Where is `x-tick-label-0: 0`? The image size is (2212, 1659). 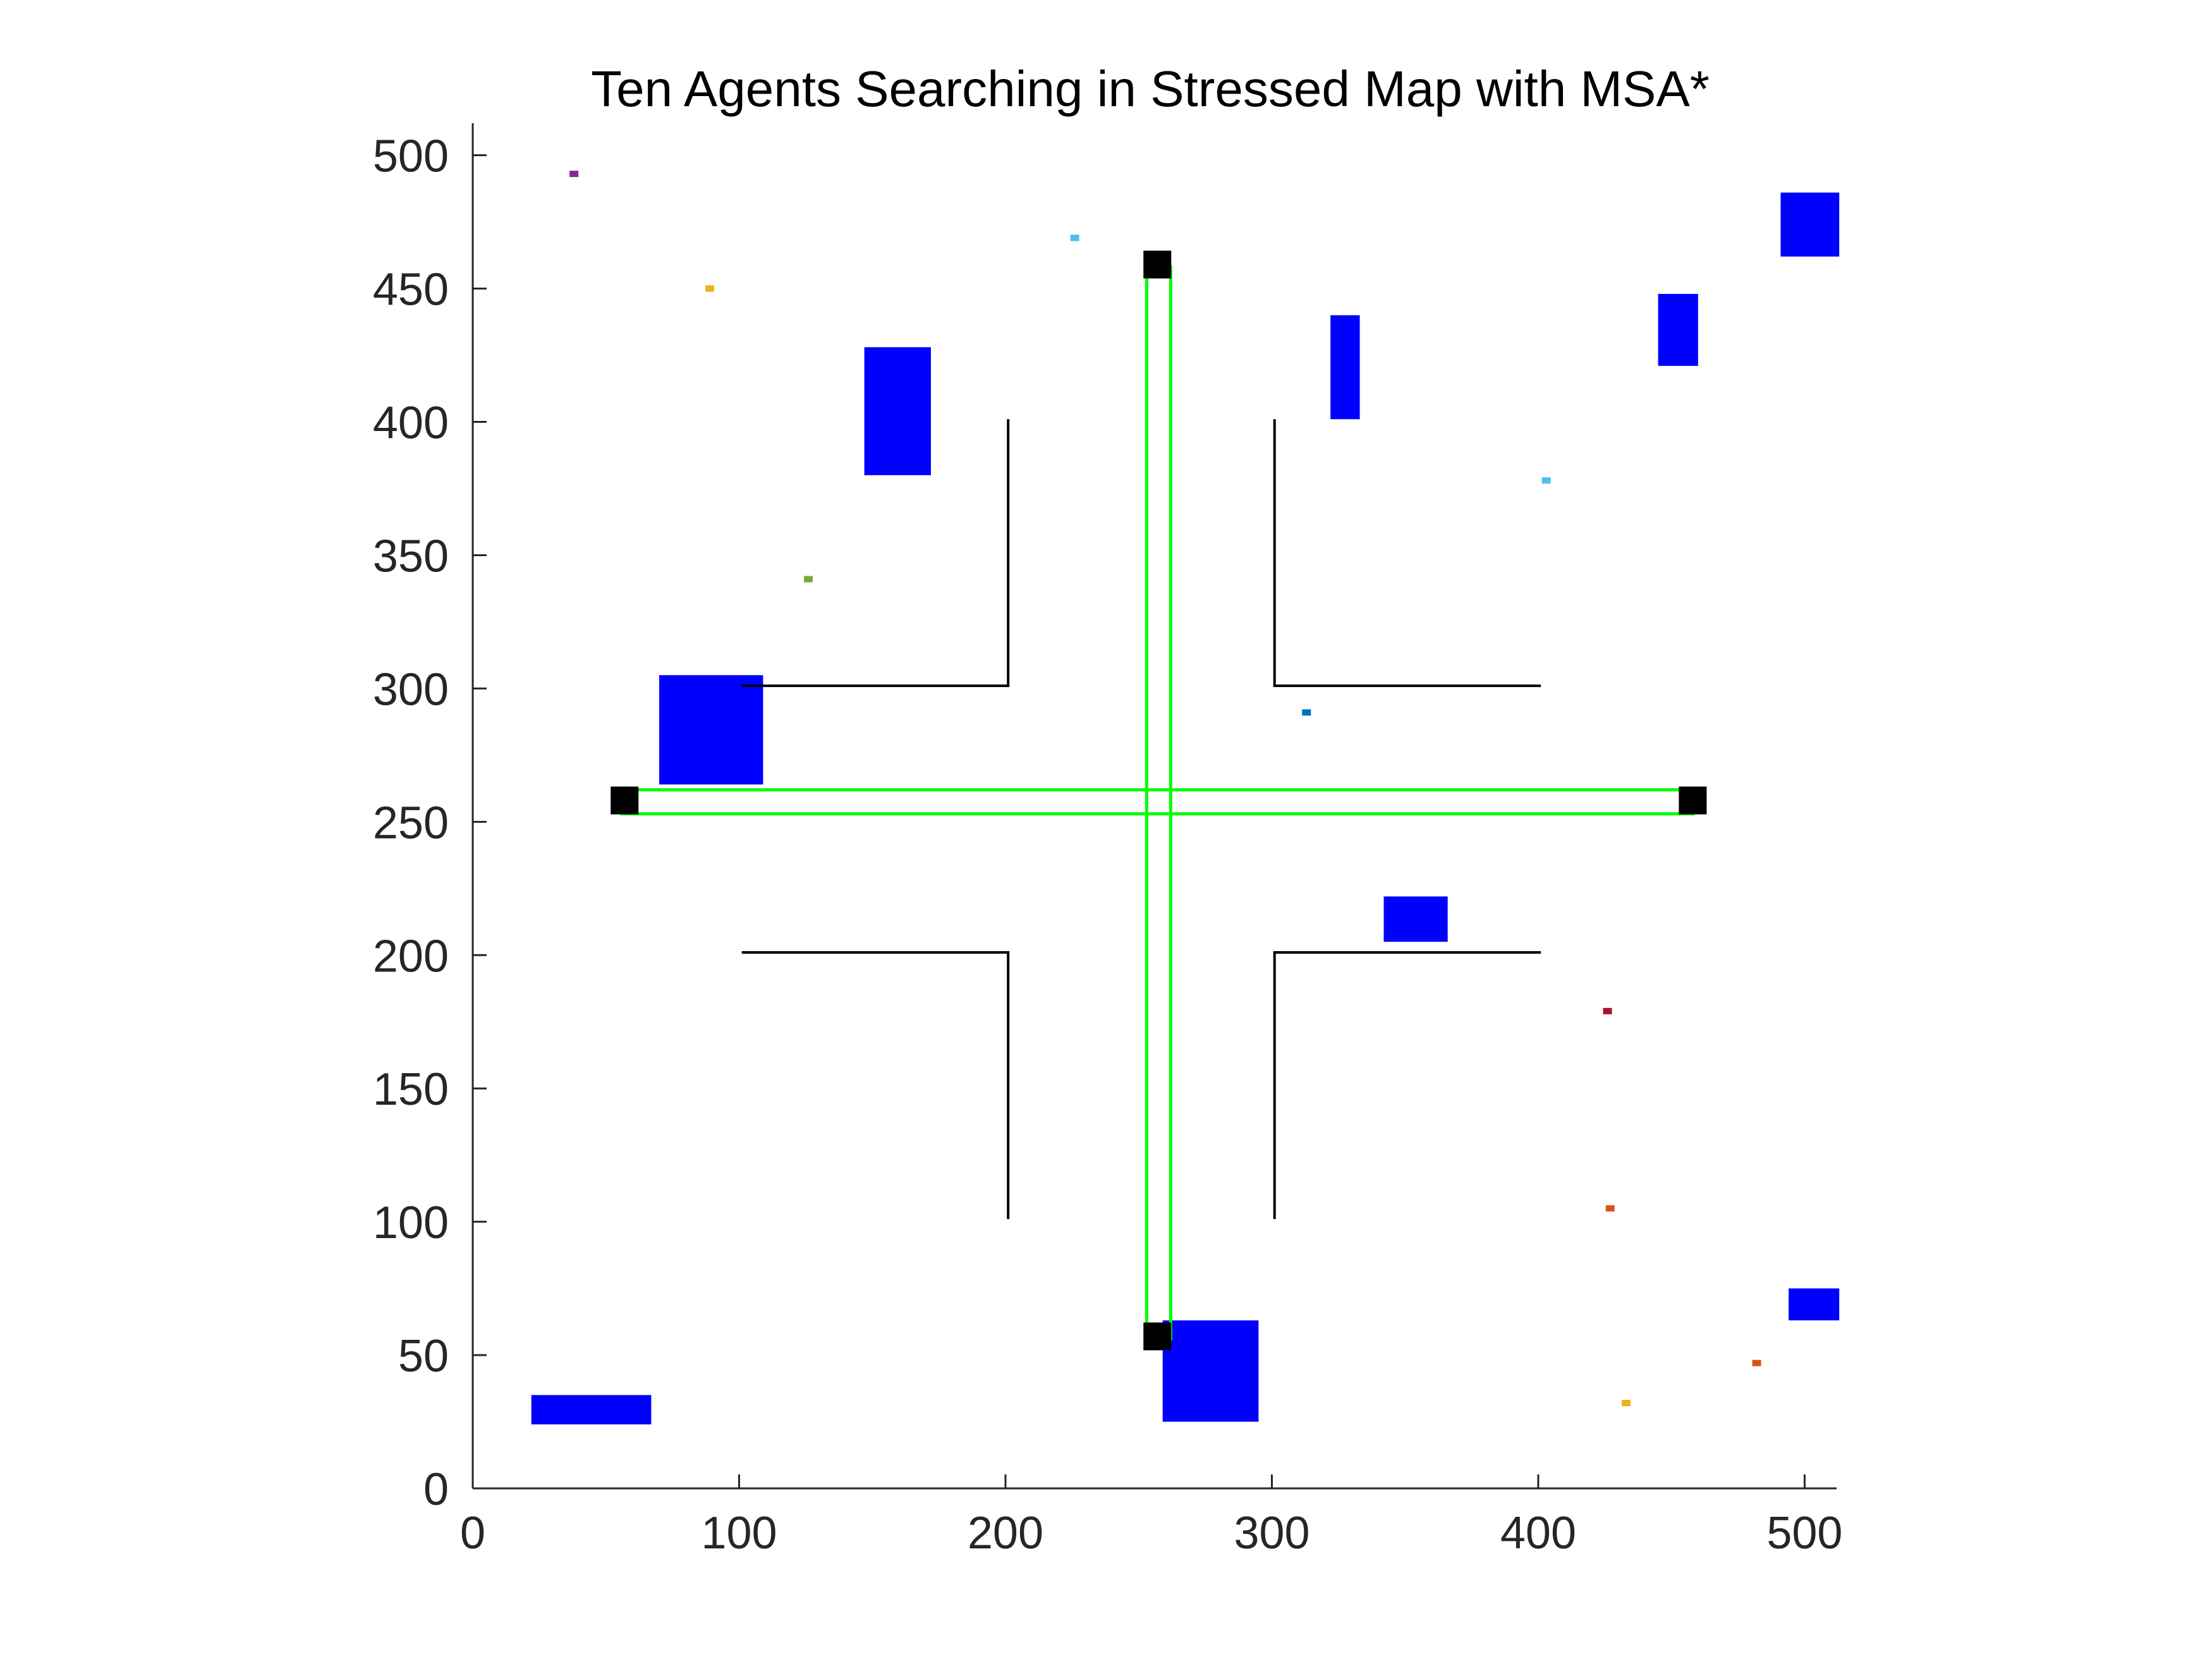 x-tick-label-0: 0 is located at coordinates (472, 1533).